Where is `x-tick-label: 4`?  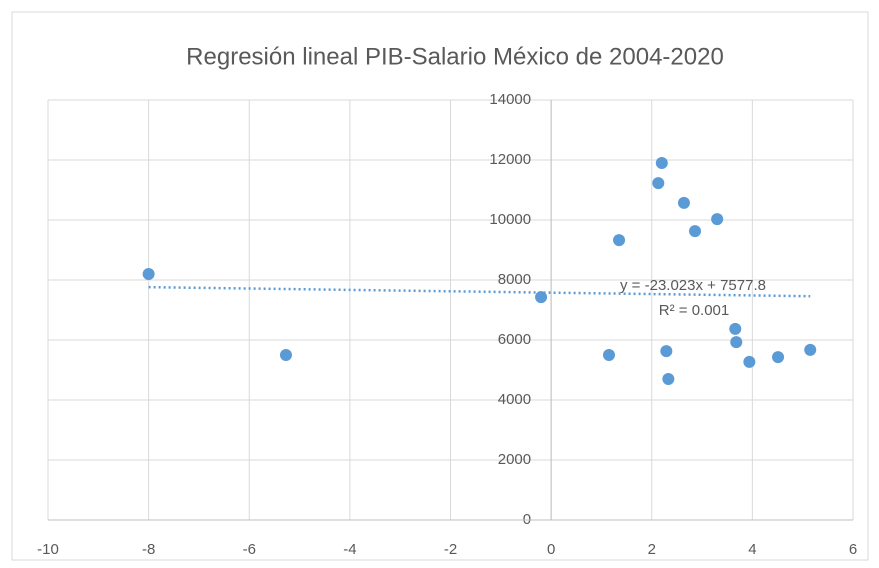
x-tick-label: 4 is located at coordinates (752, 549).